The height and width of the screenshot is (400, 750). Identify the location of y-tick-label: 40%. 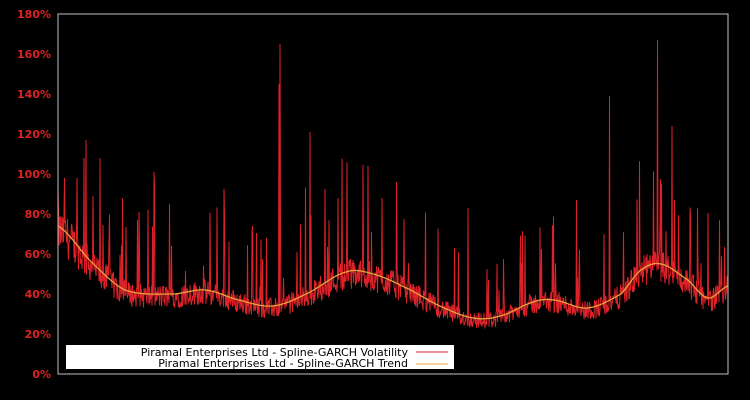
(38, 294).